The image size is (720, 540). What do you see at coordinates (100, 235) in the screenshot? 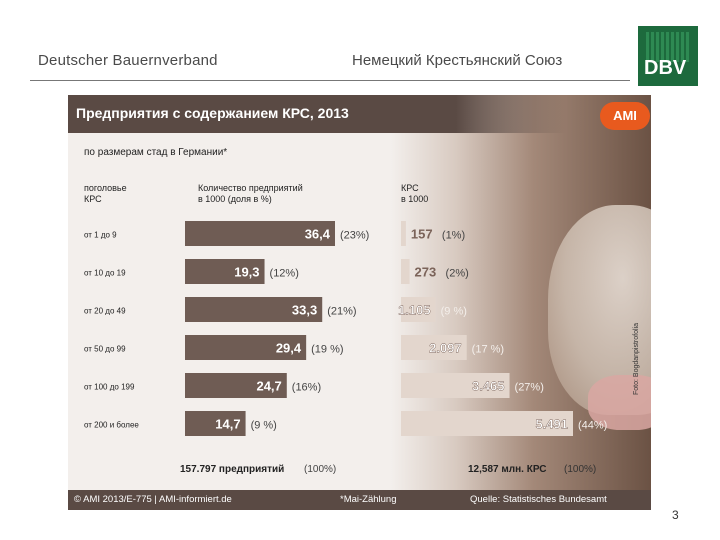
I see `category-label: от 1 до 9` at bounding box center [100, 235].